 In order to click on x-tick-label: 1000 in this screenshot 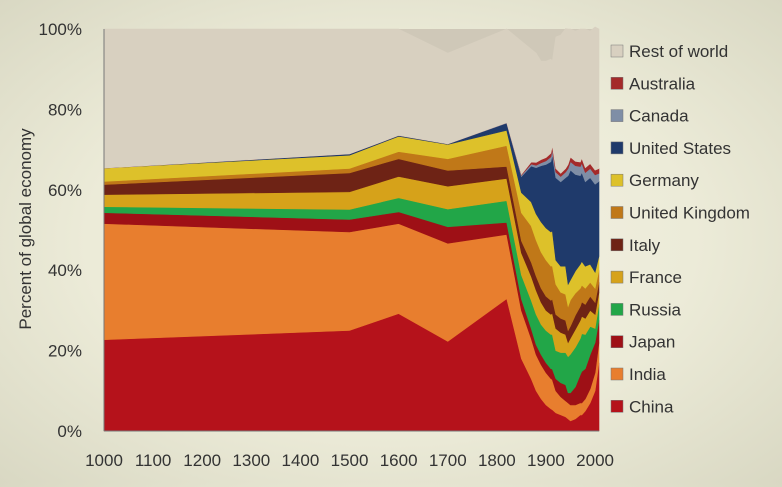, I will do `click(104, 460)`.